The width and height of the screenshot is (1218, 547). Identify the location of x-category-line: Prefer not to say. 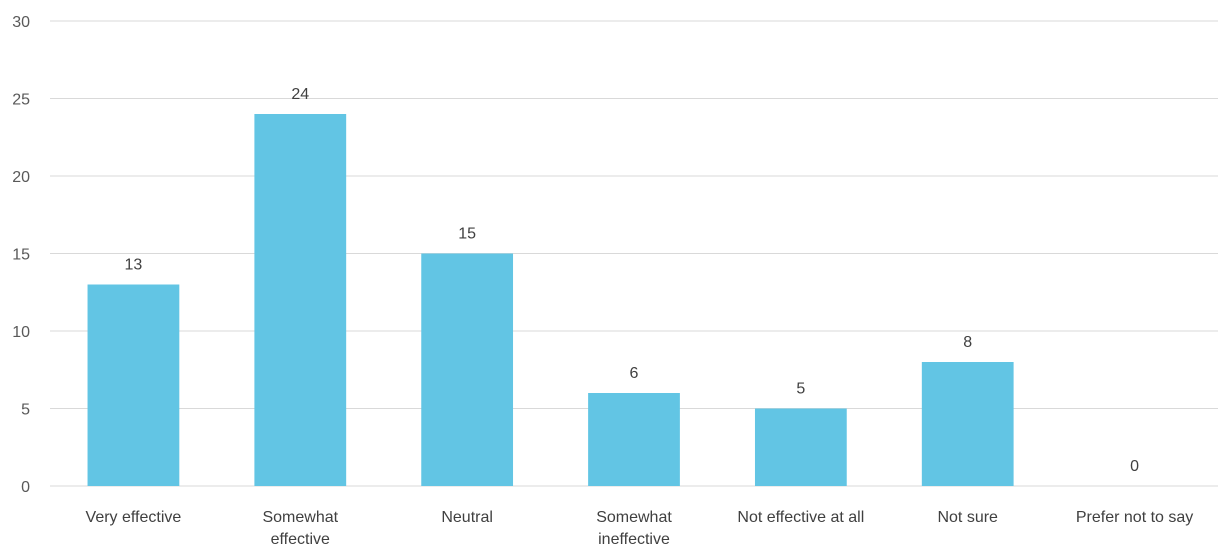
(1134, 517).